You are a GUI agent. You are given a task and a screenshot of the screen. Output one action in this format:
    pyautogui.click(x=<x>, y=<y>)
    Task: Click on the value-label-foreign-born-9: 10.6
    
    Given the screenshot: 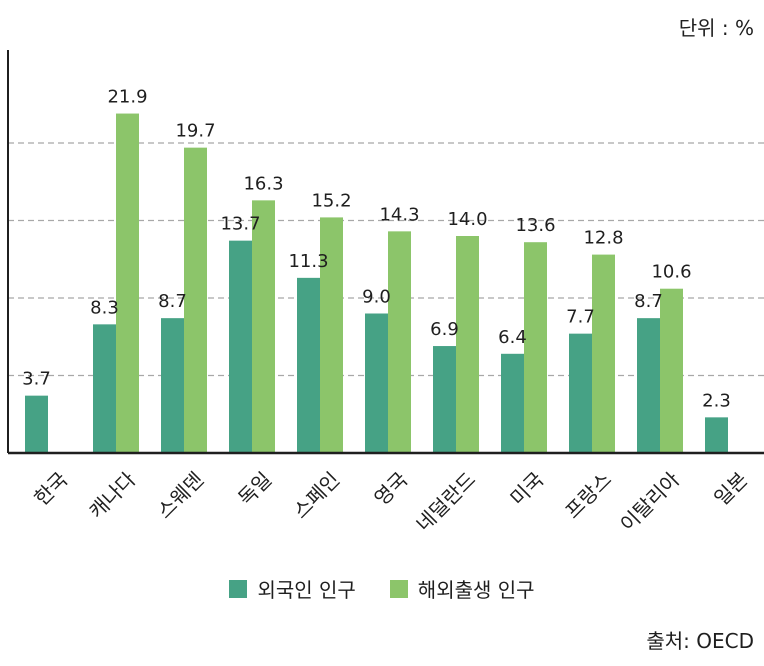 What is the action you would take?
    pyautogui.click(x=671, y=272)
    